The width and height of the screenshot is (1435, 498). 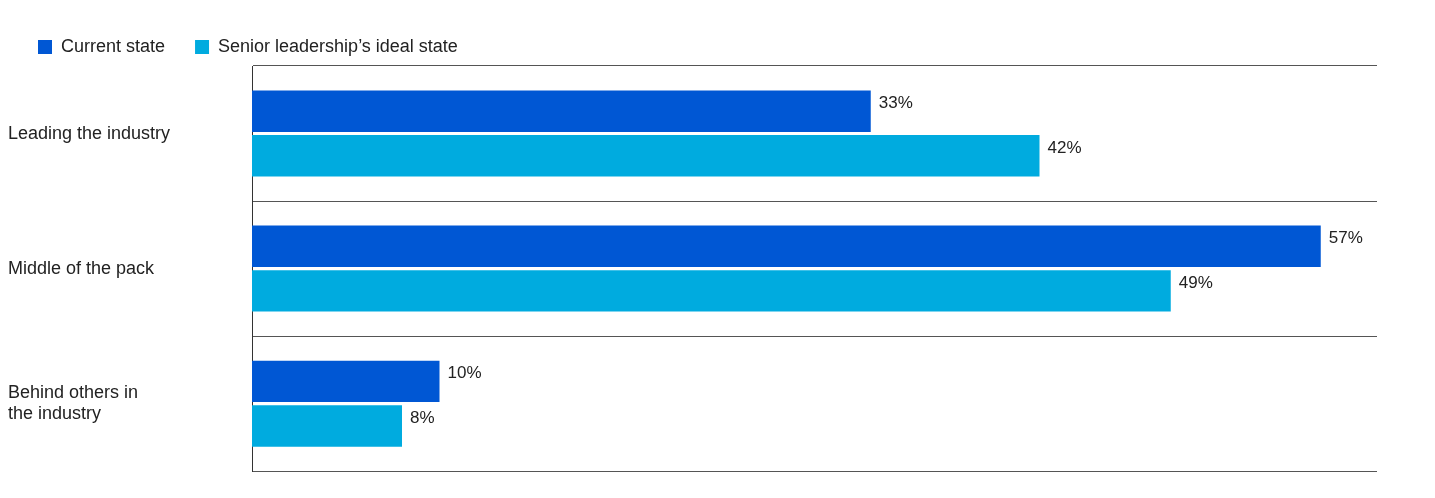 What do you see at coordinates (113, 45) in the screenshot?
I see `legend-label: Current state` at bounding box center [113, 45].